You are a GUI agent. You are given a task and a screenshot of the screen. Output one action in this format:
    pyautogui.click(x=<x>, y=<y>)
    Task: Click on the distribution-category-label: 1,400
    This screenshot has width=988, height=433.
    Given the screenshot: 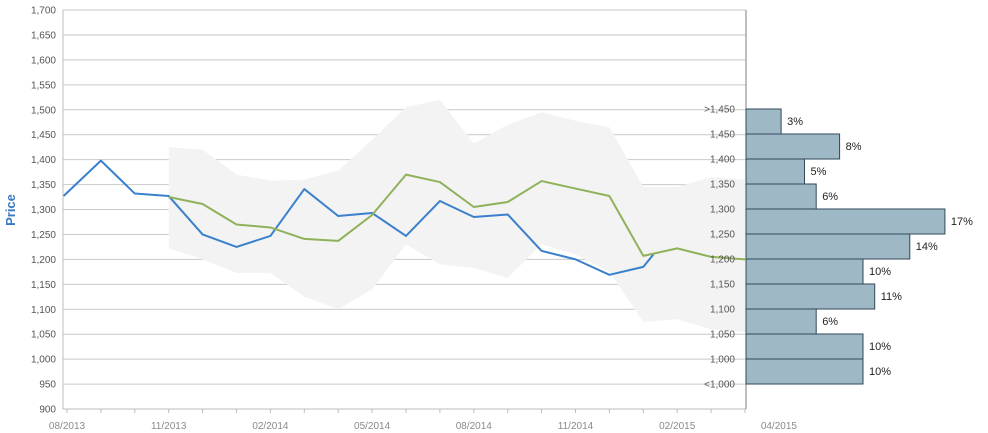 What is the action you would take?
    pyautogui.click(x=722, y=160)
    